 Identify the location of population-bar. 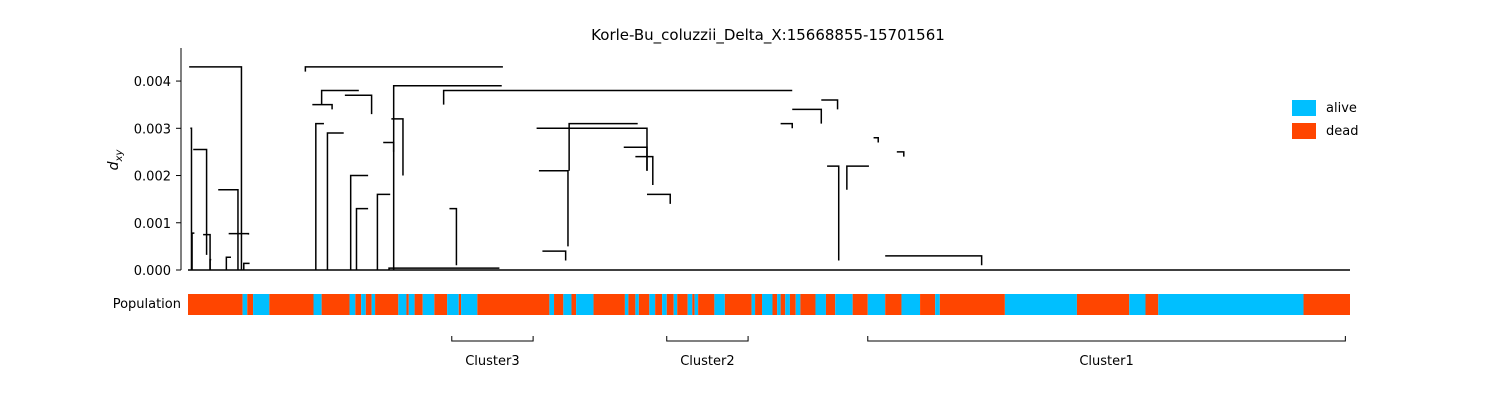
(769, 304).